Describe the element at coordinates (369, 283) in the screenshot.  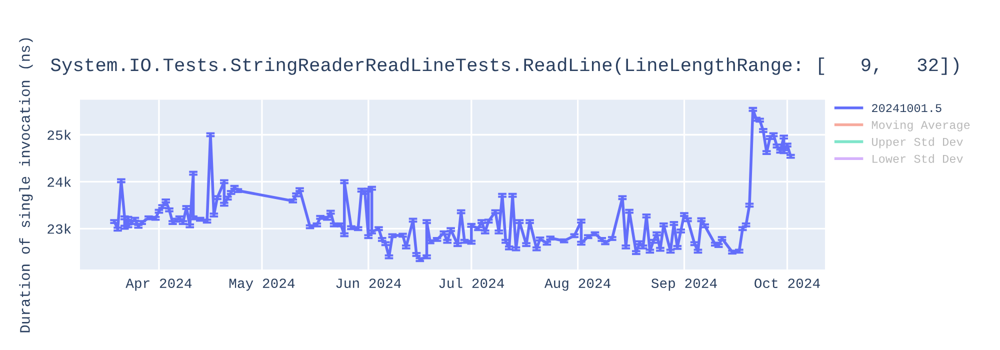
I see `x-tick-label: Jun 2024` at that location.